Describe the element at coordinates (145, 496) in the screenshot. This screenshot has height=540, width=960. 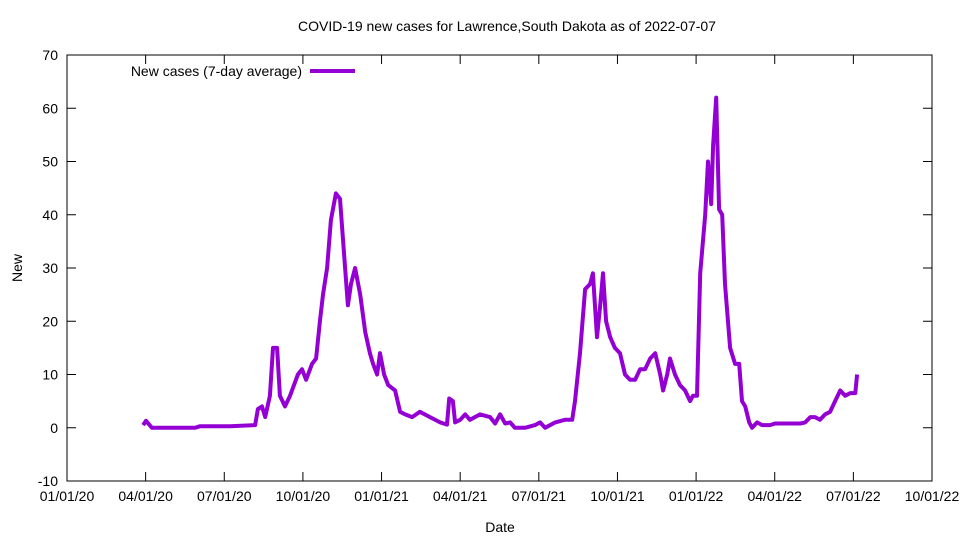
I see `x-tick-label: 04/01/20` at that location.